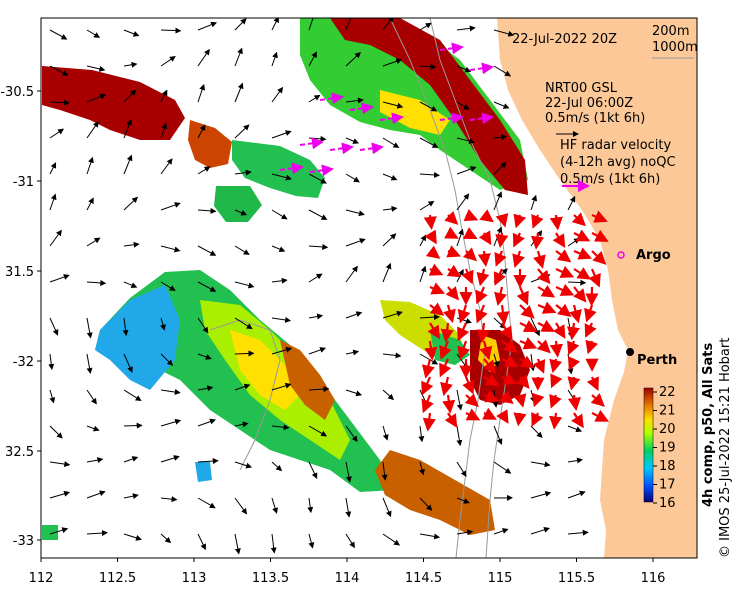  Describe the element at coordinates (610, 179) in the screenshot. I see `radar-label-line3: 0.5m/s (1kt 6h)` at that location.